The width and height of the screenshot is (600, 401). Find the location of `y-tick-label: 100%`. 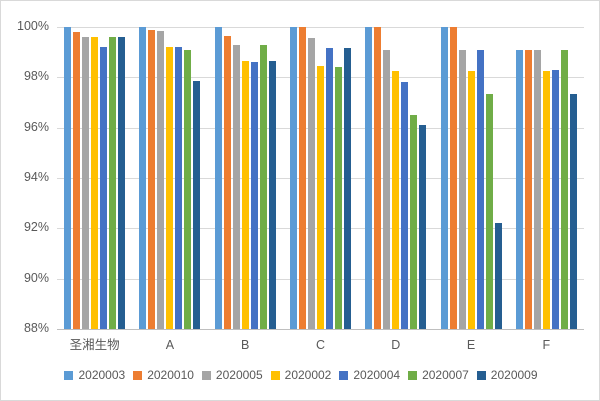

y-tick-label: 100% is located at coordinates (33, 26).